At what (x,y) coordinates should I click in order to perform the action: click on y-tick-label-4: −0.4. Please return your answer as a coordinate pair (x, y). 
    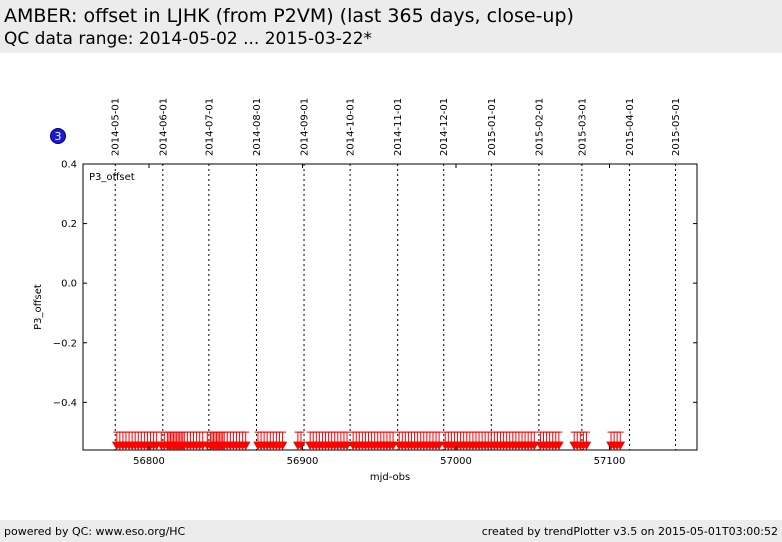
    Looking at the image, I should click on (65, 403).